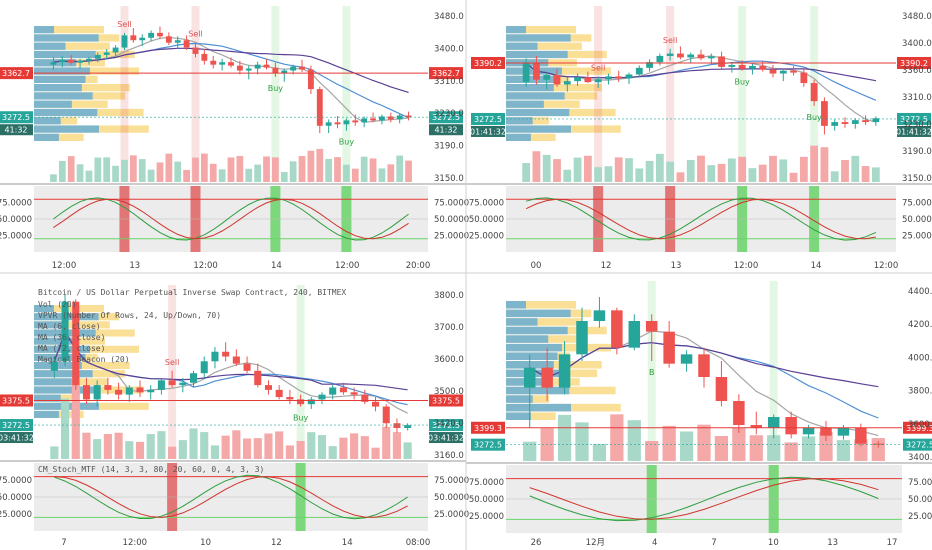 The width and height of the screenshot is (932, 550). I want to click on countdown-tag, so click(16, 438).